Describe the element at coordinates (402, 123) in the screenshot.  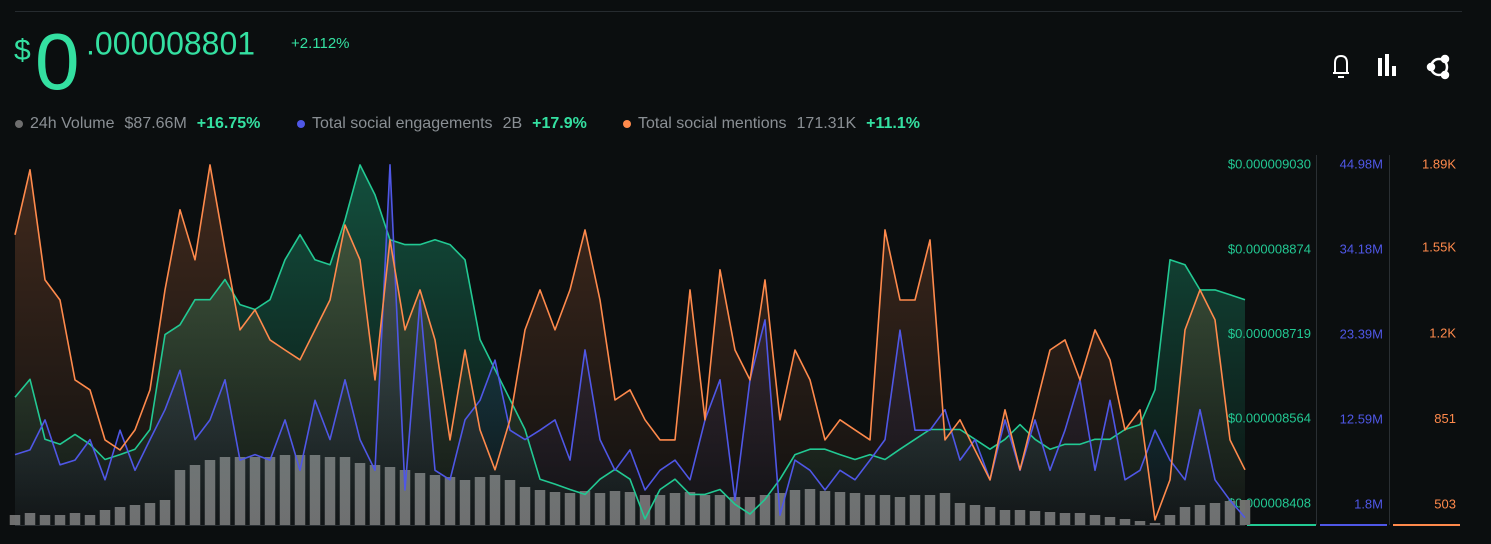
I see `legend-label: Total social engagements` at that location.